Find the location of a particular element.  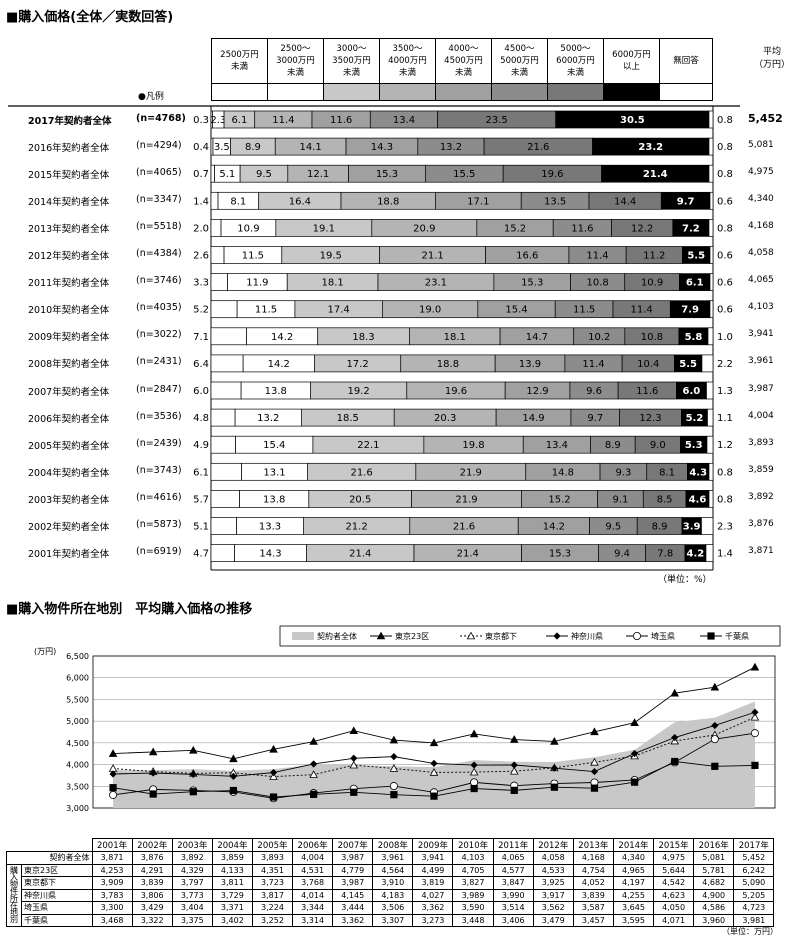

row-n: (n=4616) is located at coordinates (159, 497).